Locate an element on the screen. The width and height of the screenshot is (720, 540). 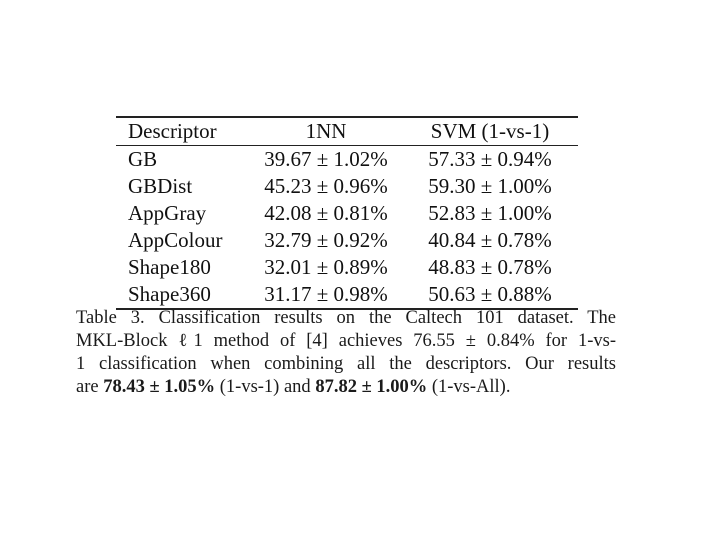
cell-1nn: 32.01 ± 0.89% is located at coordinates (326, 267).